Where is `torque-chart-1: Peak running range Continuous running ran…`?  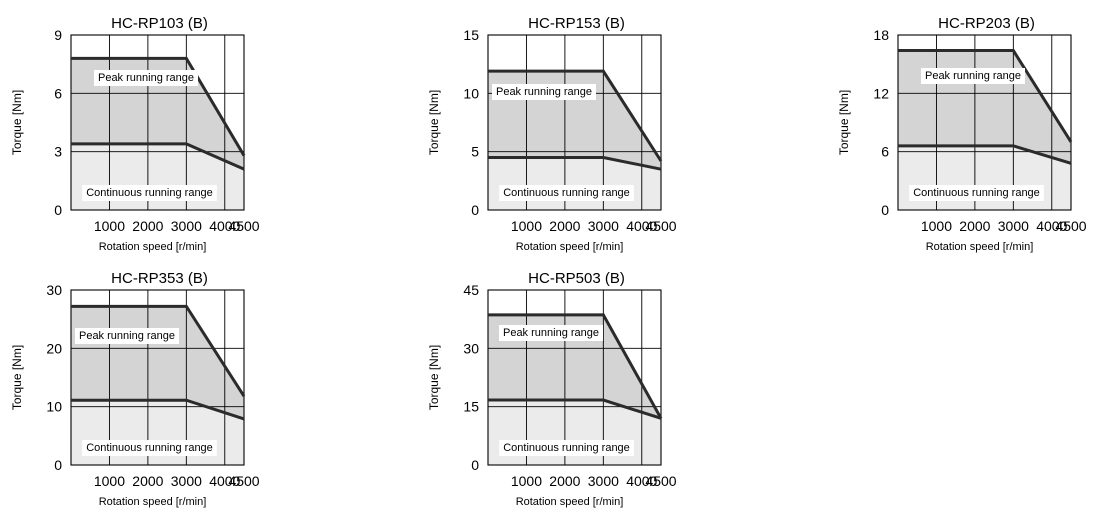 torque-chart-1: Peak running range Continuous running ran… is located at coordinates (135, 134).